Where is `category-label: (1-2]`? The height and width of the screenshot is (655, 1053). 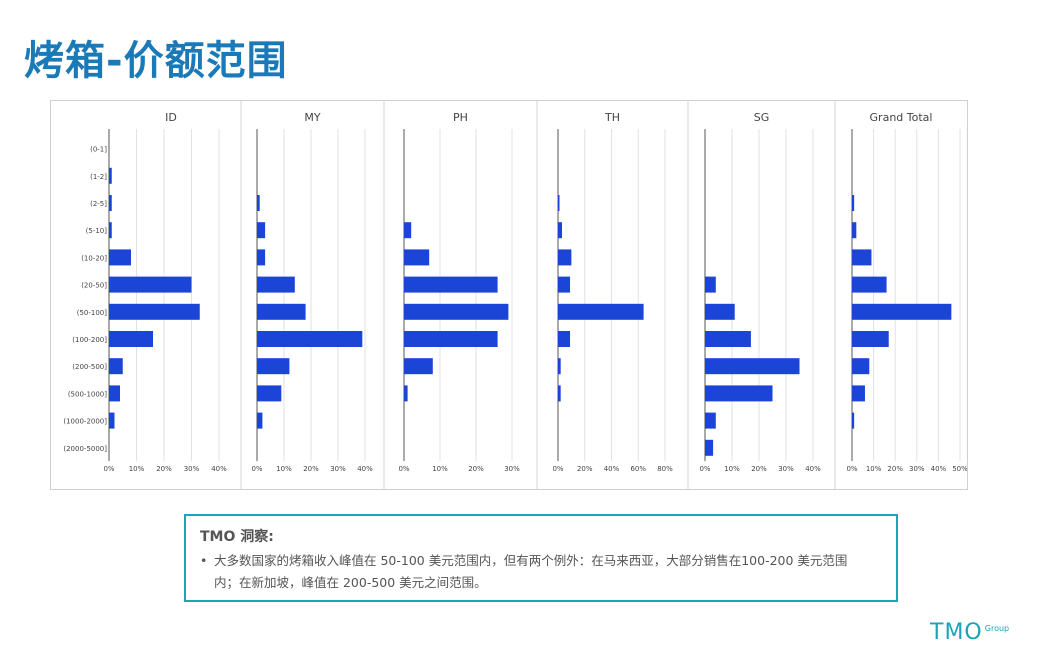
category-label: (1-2] is located at coordinates (98, 177).